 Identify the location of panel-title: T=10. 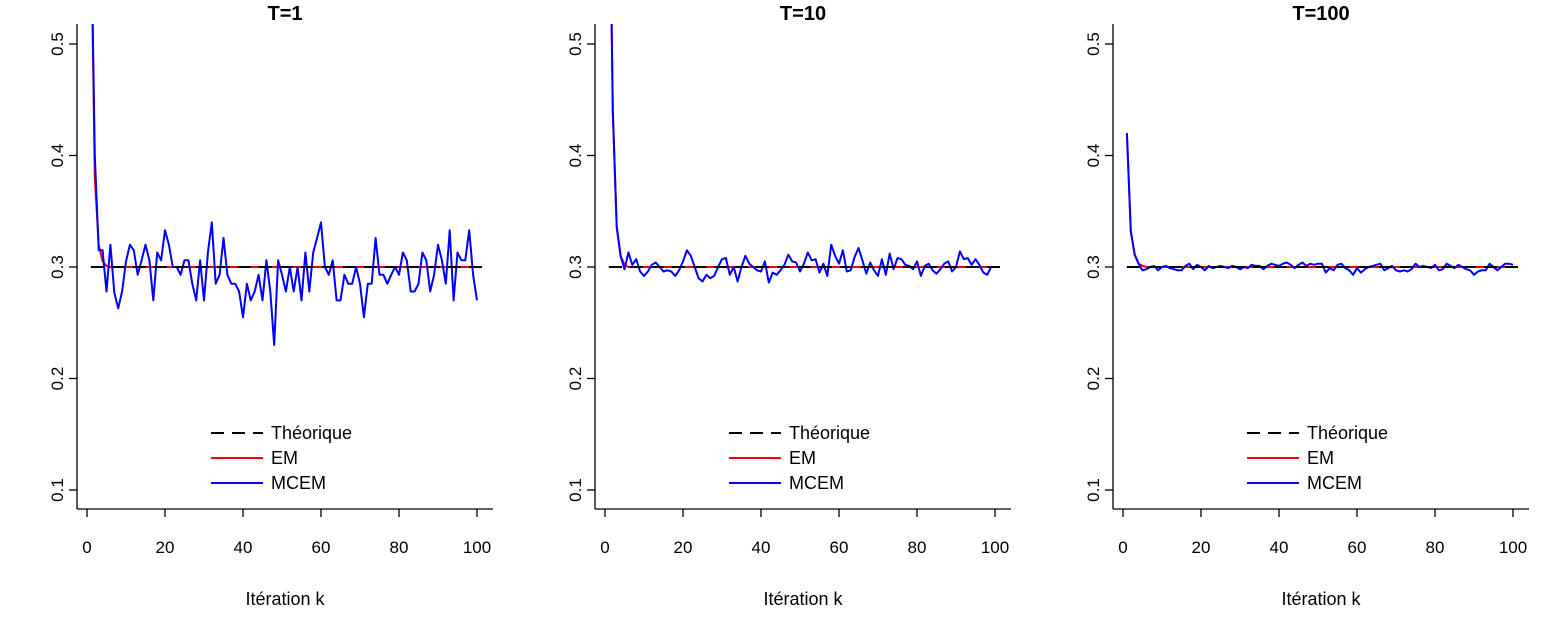
(803, 14).